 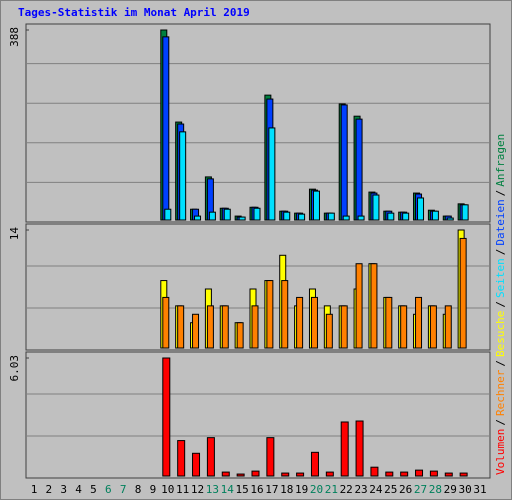 What do you see at coordinates (390, 489) in the screenshot?
I see `x-tick-label: 25` at bounding box center [390, 489].